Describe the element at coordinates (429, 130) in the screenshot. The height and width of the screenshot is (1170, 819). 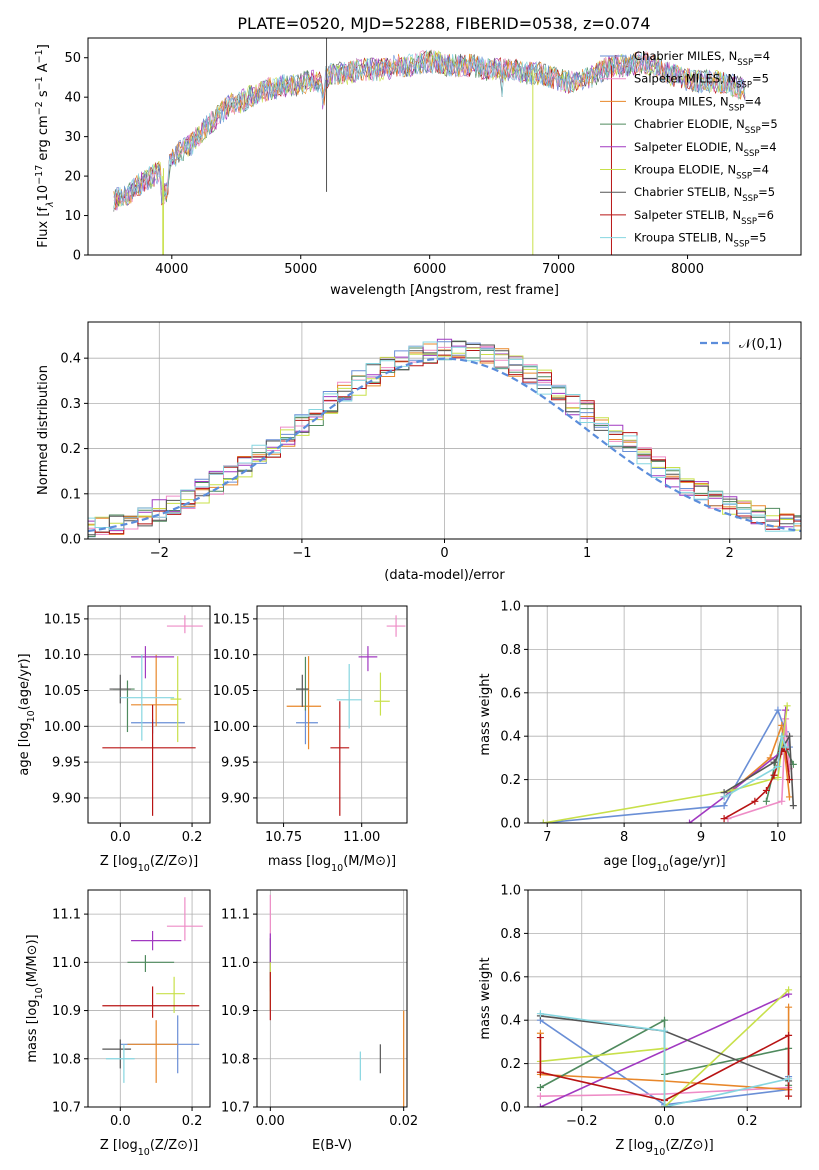
I see `spectrum-line` at that location.